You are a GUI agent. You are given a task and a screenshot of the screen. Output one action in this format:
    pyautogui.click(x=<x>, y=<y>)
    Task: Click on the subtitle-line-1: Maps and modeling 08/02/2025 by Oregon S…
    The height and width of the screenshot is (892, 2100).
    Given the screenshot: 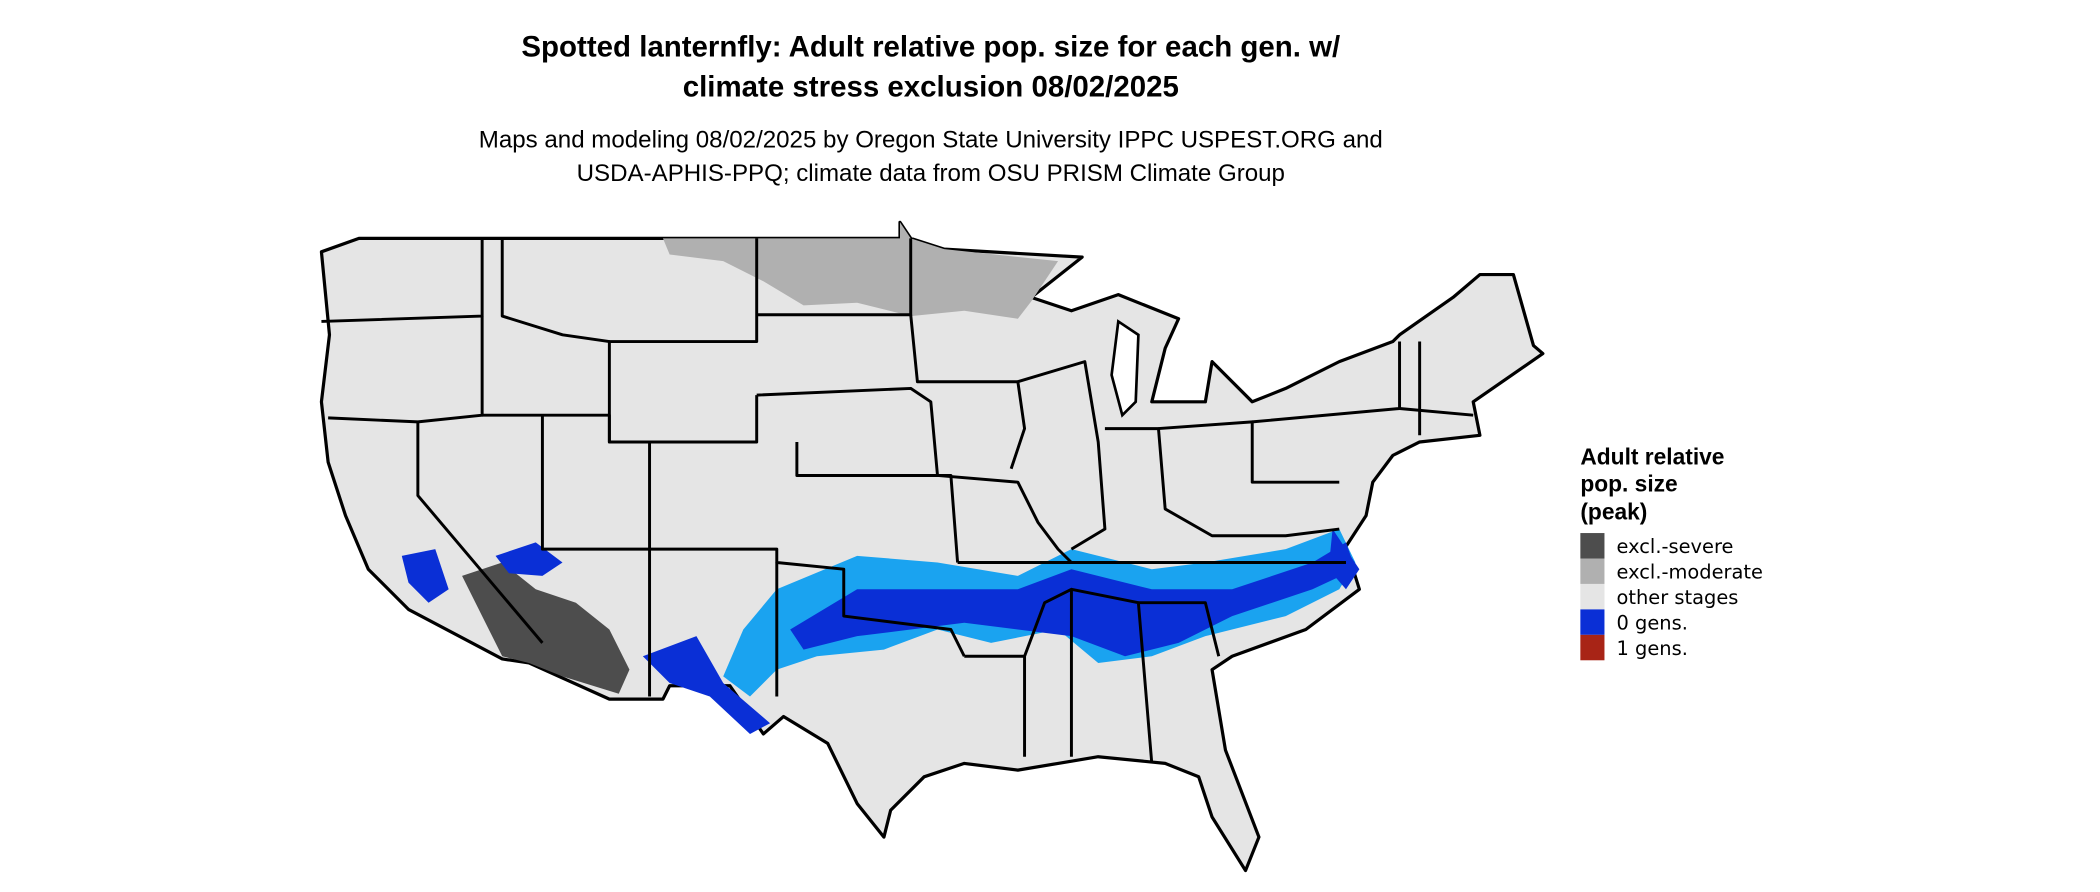 What is the action you would take?
    pyautogui.click(x=931, y=139)
    